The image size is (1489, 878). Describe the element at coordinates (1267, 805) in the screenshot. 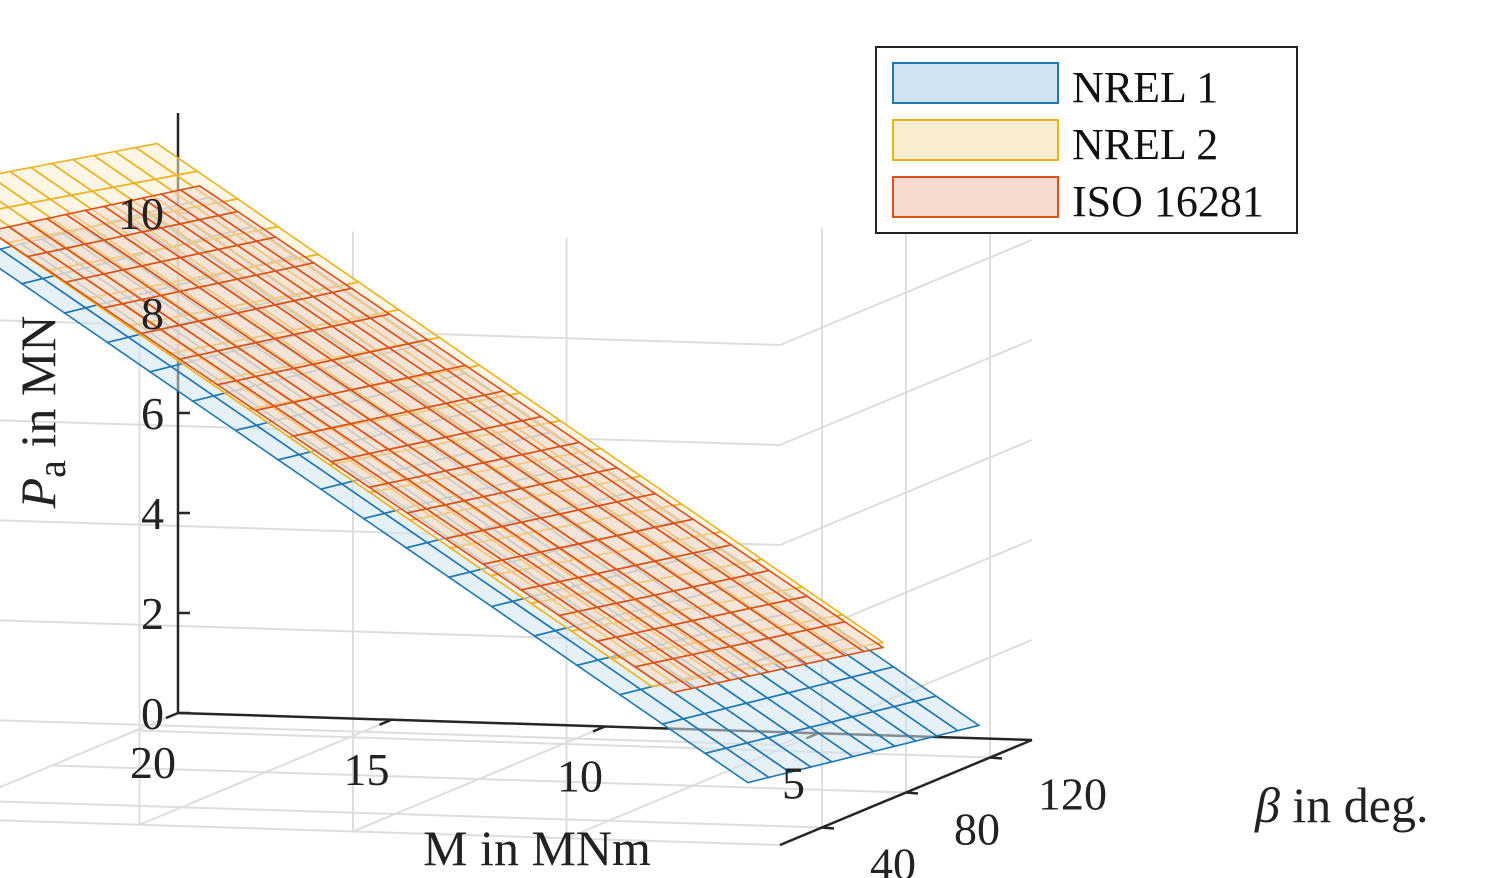

I see `beta-symbol: β` at that location.